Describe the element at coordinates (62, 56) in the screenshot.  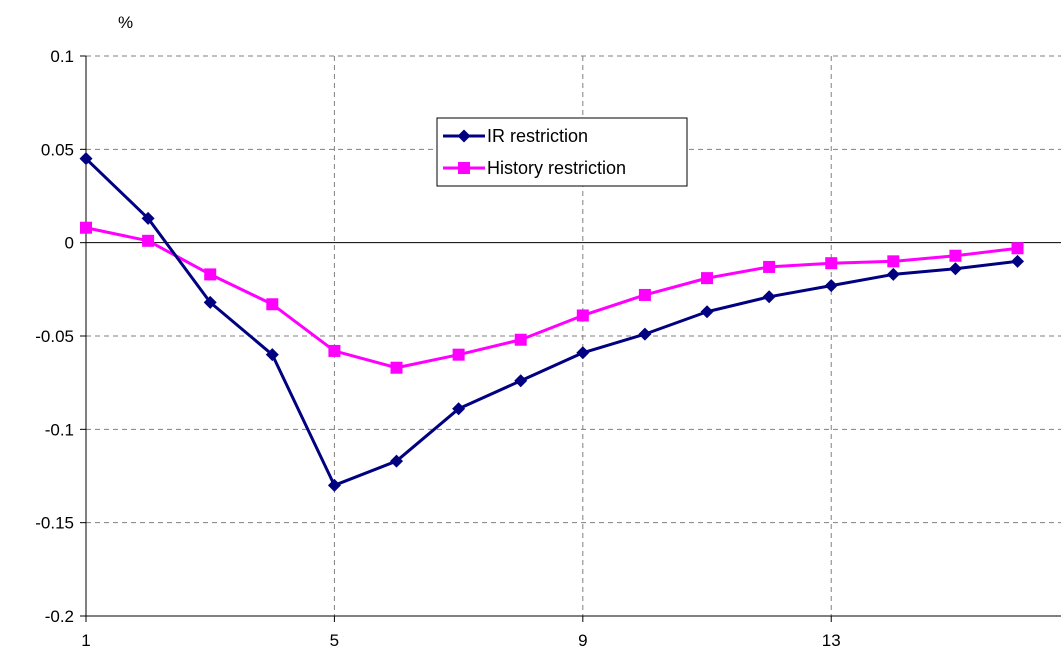
I see `y-tick-label: 0.1` at that location.